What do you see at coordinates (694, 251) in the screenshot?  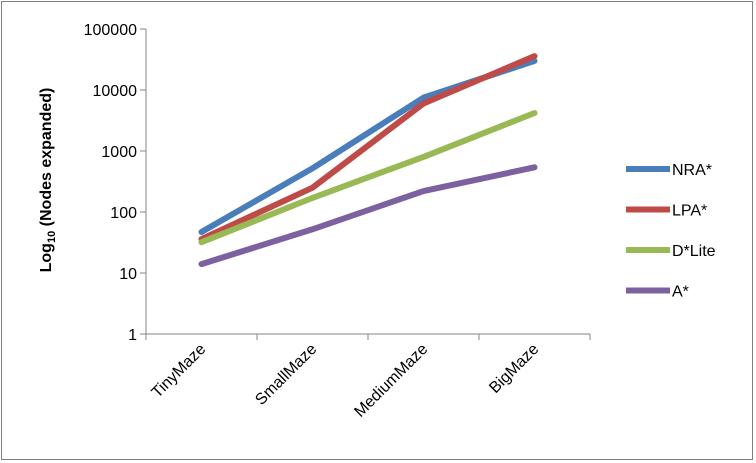 I see `legend-label-d-lite: D*Lite` at bounding box center [694, 251].